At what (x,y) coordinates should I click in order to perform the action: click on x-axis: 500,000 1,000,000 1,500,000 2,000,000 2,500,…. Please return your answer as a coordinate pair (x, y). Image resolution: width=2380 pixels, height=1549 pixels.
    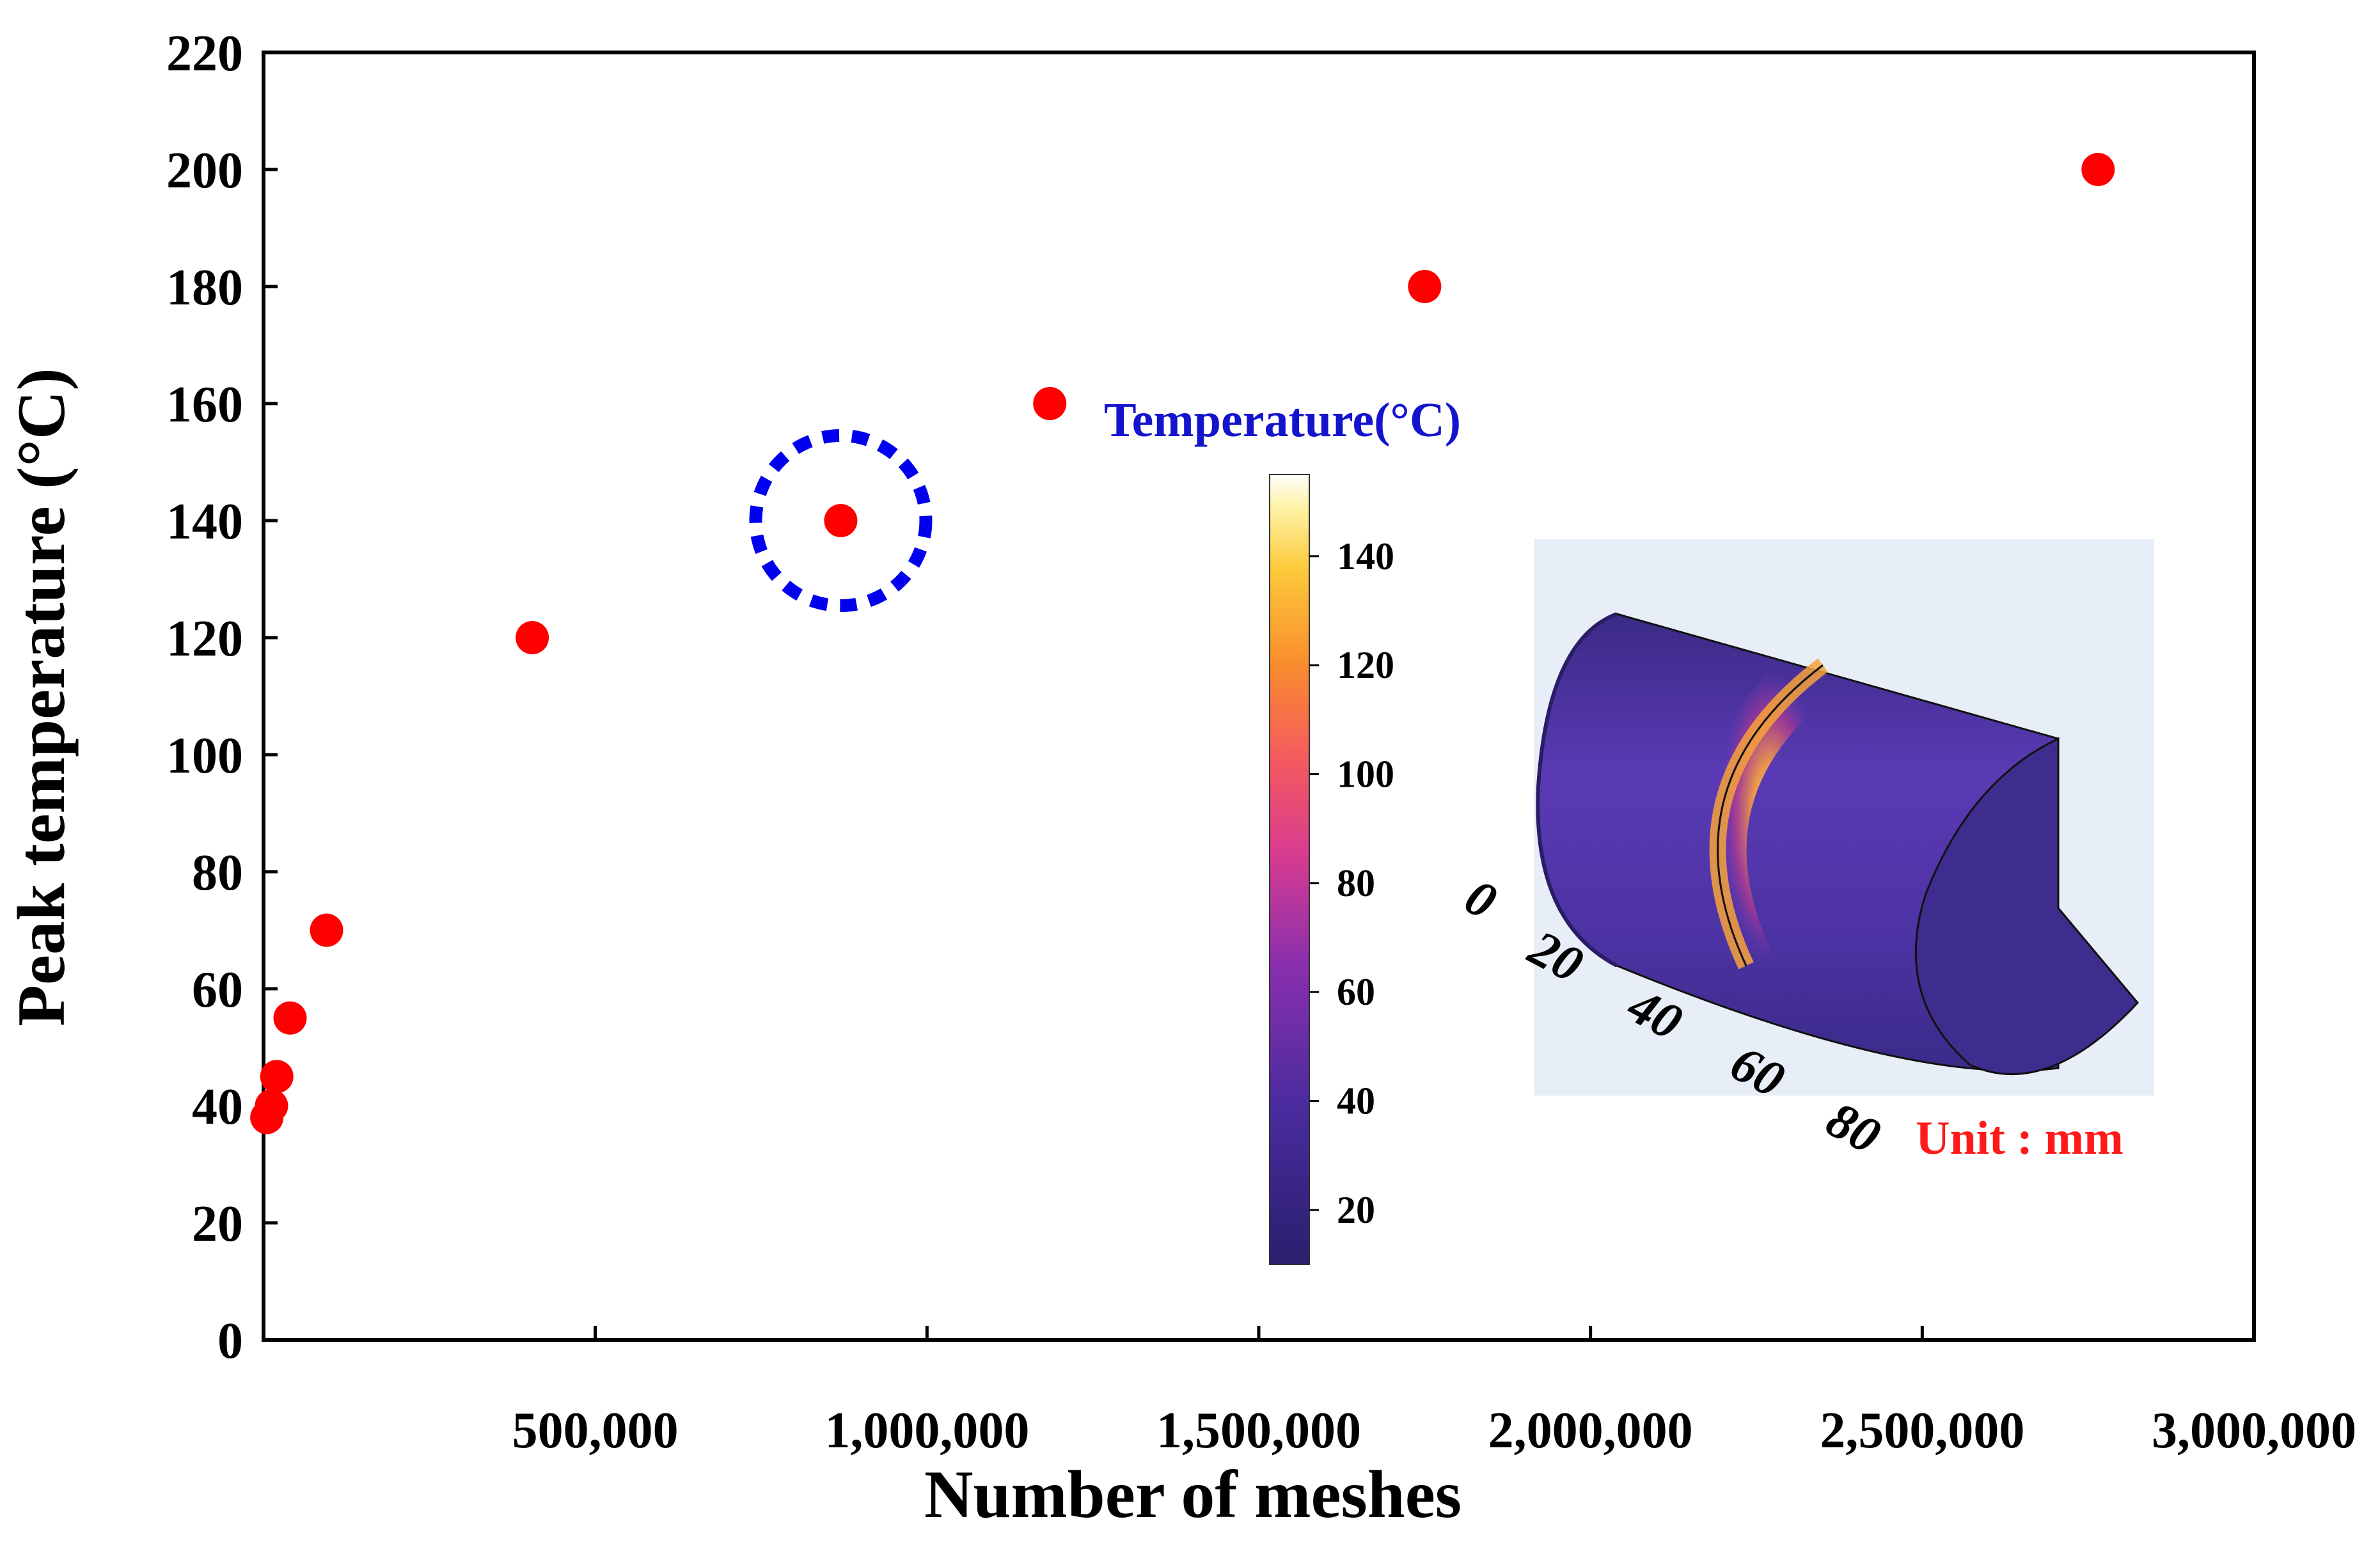
    Looking at the image, I should click on (1434, 1392).